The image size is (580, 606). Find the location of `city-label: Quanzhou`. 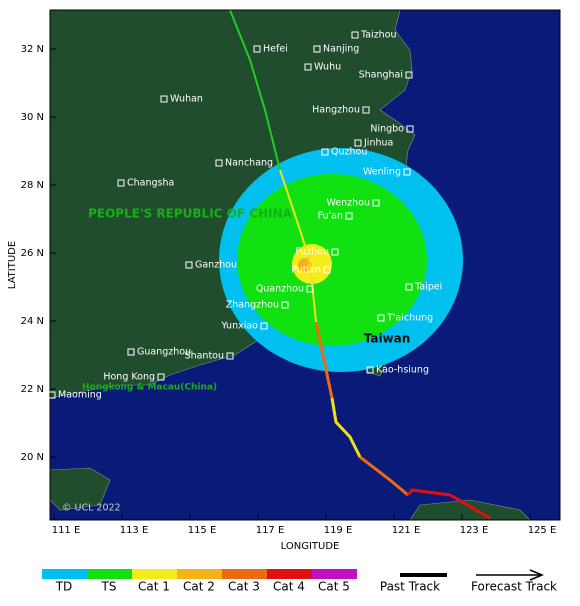

city-label: Quanzhou is located at coordinates (280, 289).